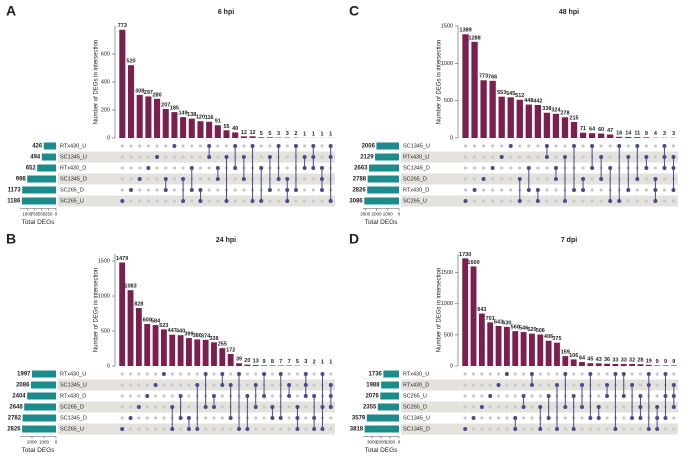  Describe the element at coordinates (244, 133) in the screenshot. I see `value-label: 12` at that location.